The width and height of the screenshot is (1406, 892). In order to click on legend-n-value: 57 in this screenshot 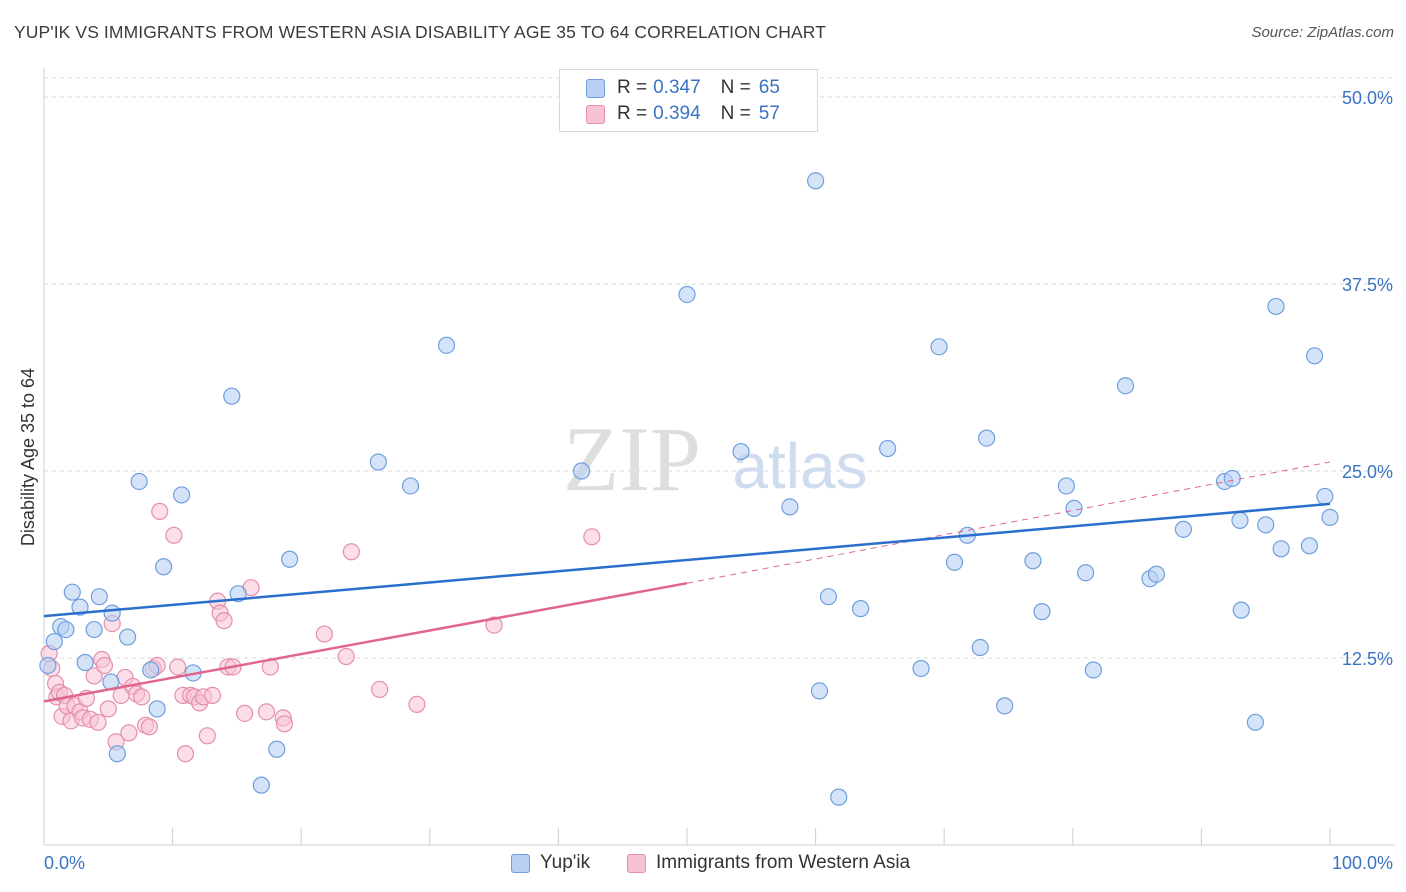, I will do `click(769, 113)`.